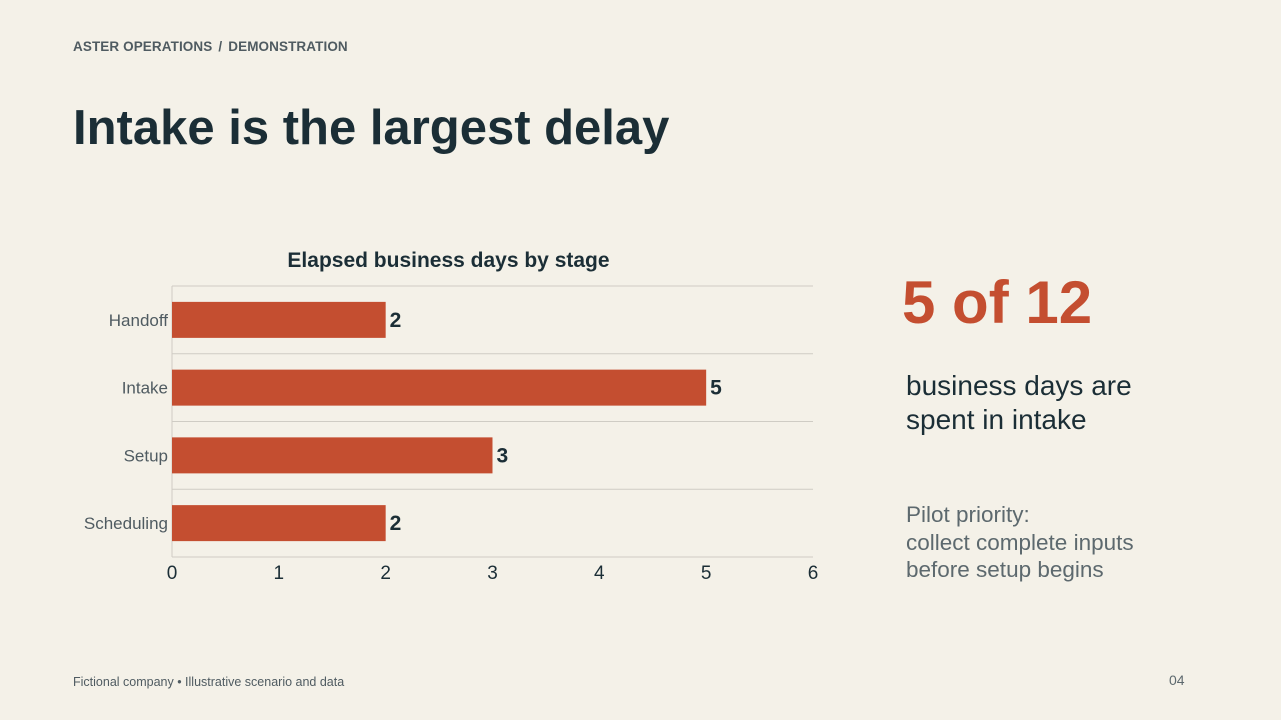 The height and width of the screenshot is (720, 1281). I want to click on category-label: Handoff, so click(139, 320).